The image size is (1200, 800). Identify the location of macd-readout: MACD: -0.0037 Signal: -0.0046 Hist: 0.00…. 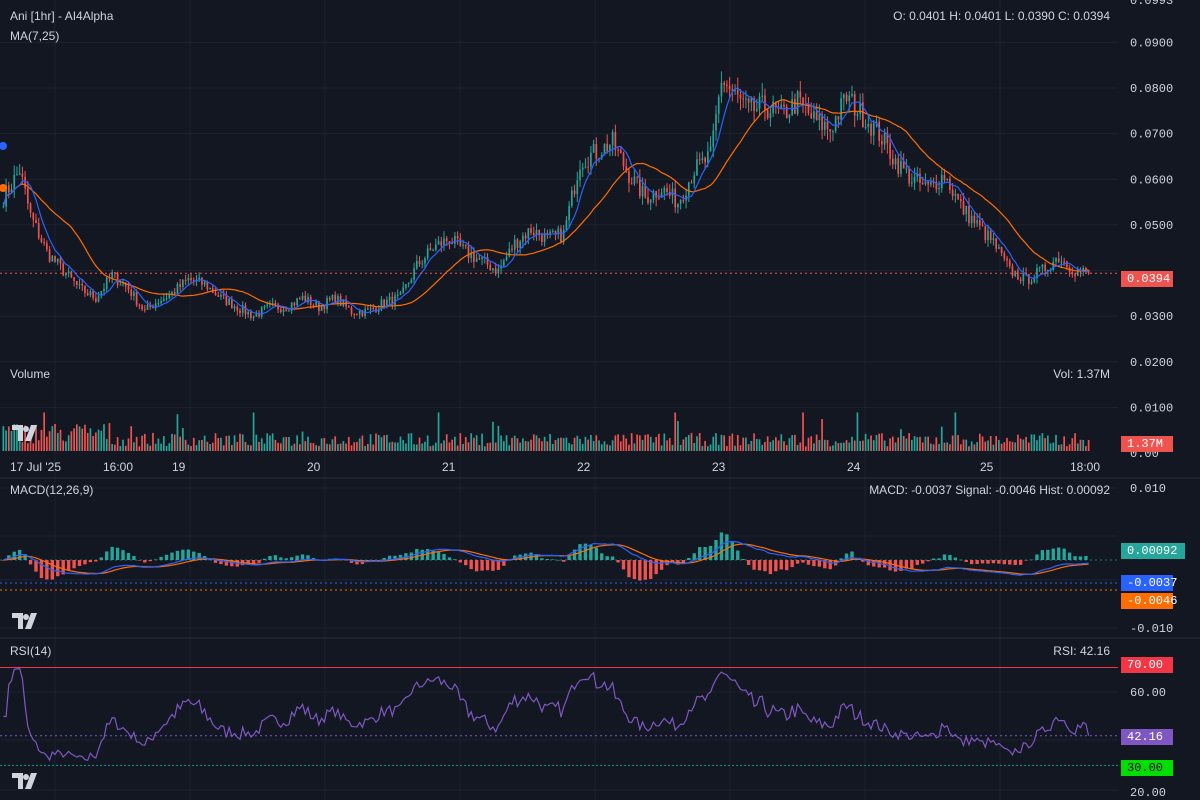
(989, 490).